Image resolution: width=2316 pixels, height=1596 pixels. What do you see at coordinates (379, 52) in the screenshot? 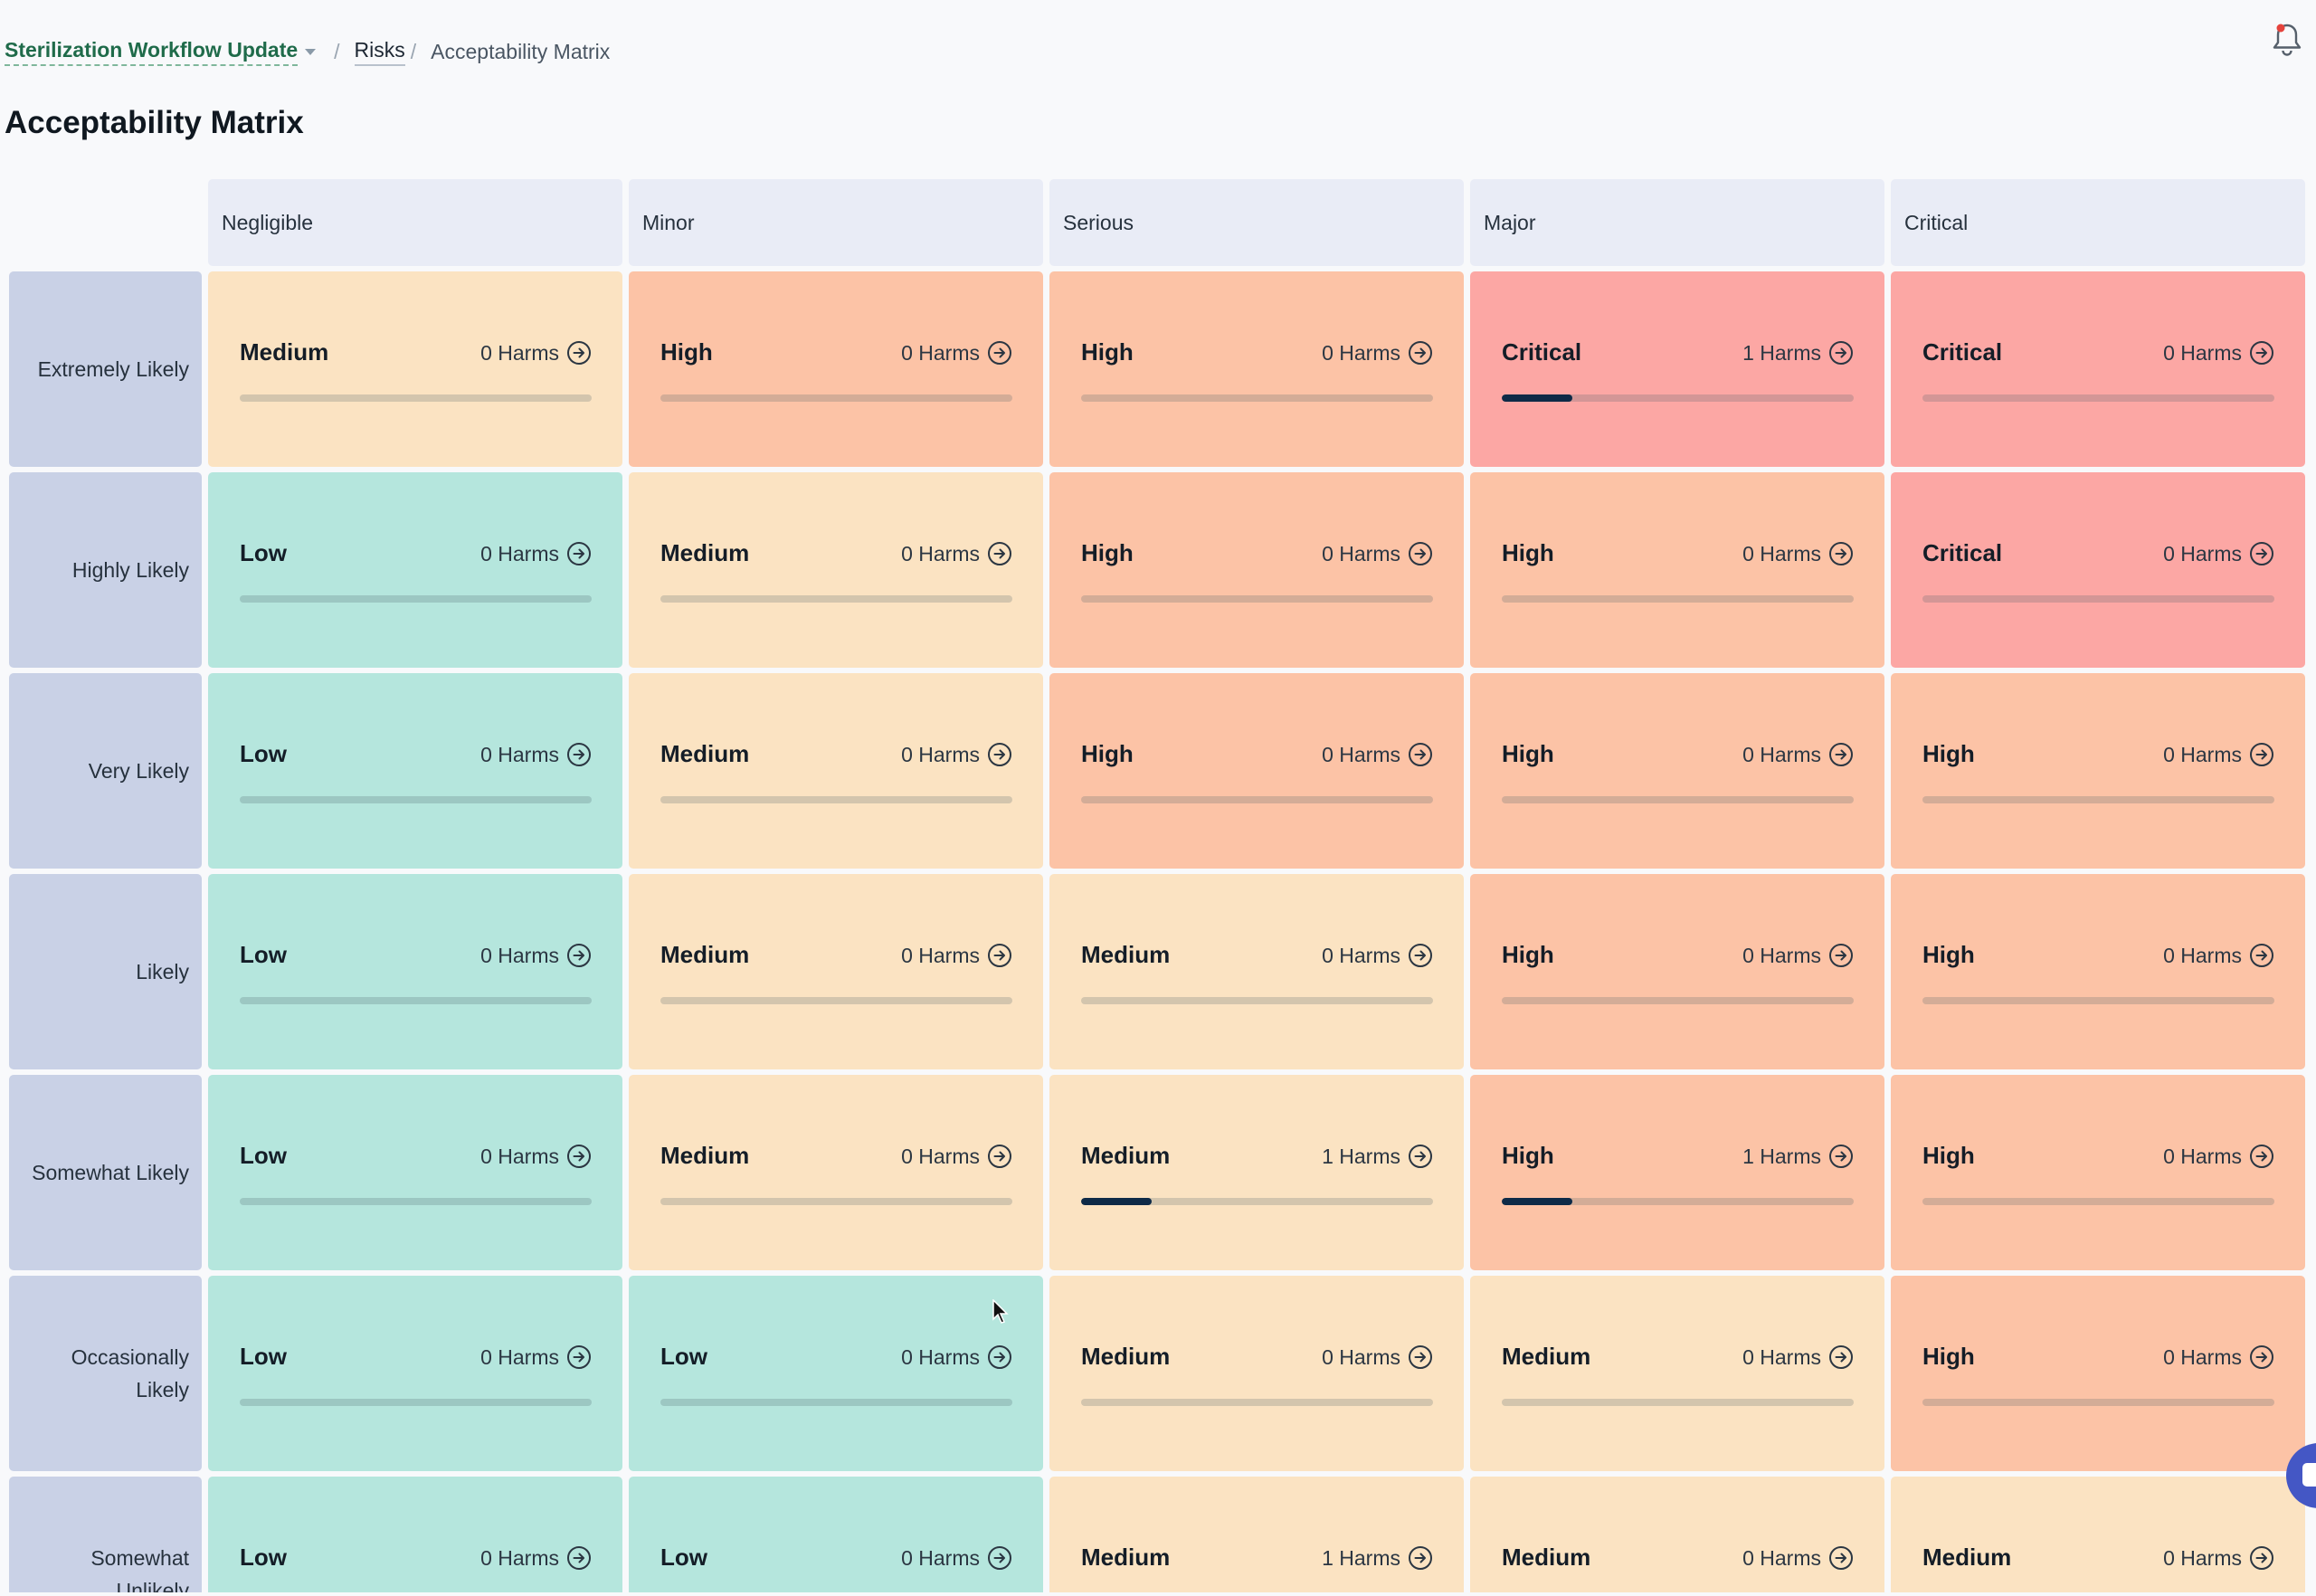
I see `breadcrumb-risks-link: Risks` at bounding box center [379, 52].